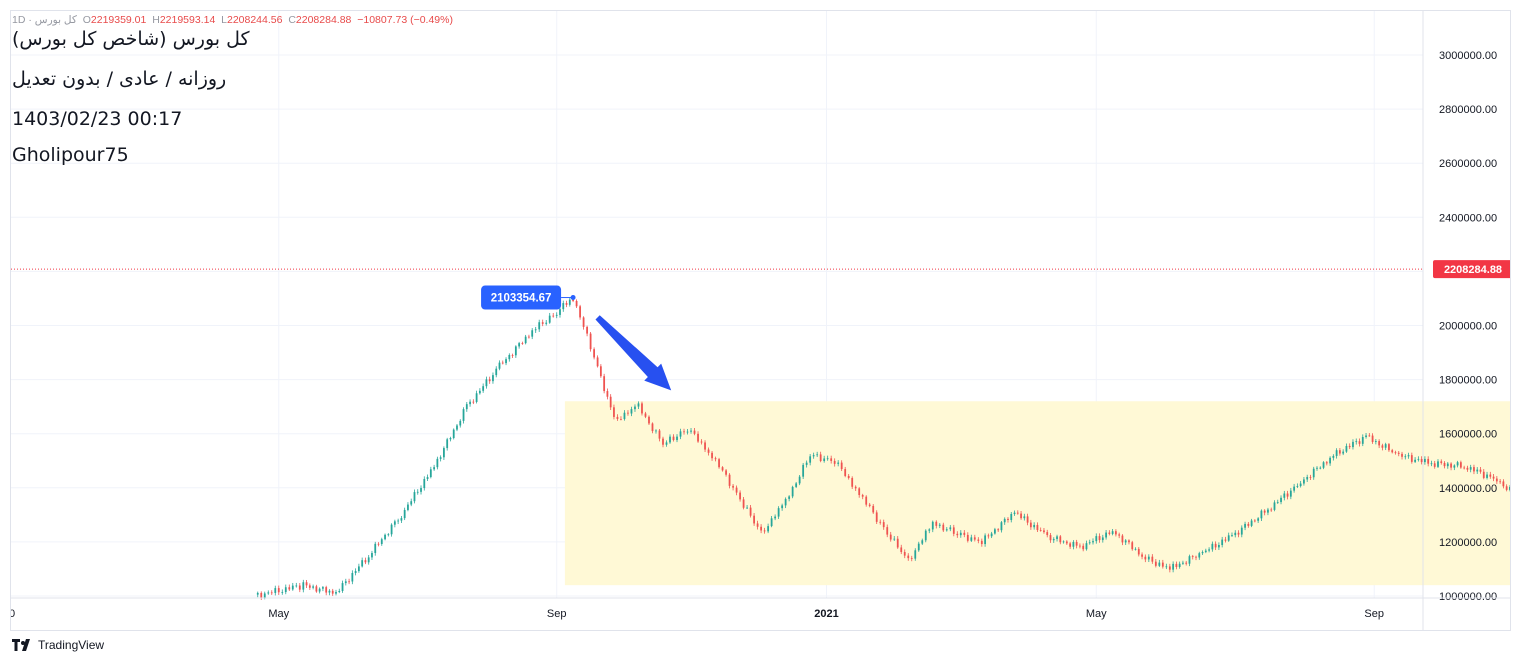 This screenshot has width=1520, height=664. Describe the element at coordinates (58, 645) in the screenshot. I see `tradingview-footer: TradingView` at that location.